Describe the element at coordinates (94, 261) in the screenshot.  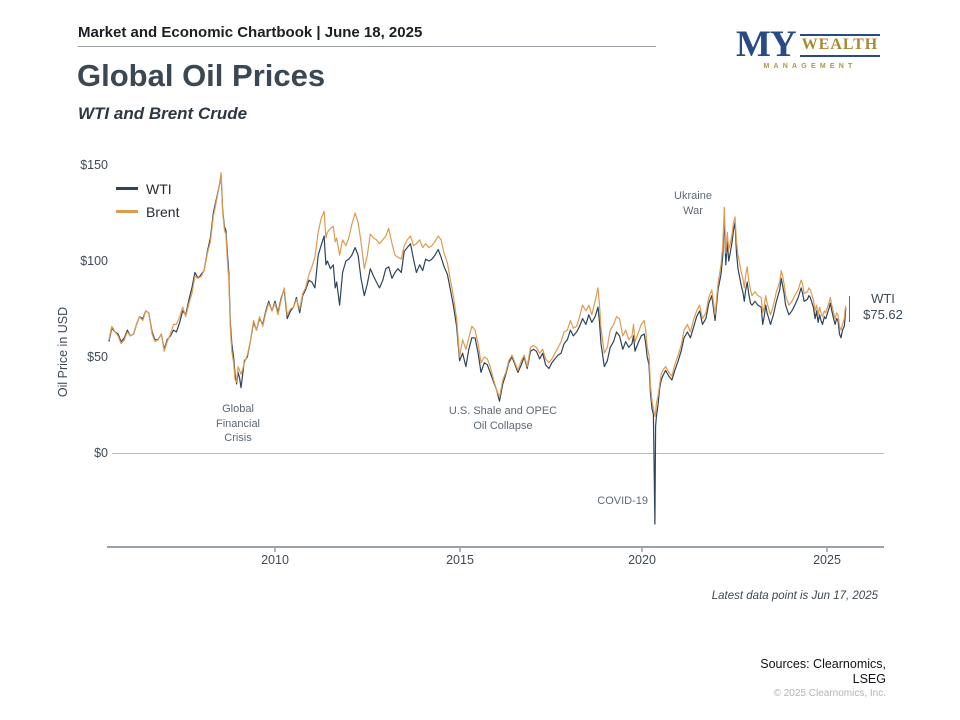
I see `y-tick-100: $100` at that location.